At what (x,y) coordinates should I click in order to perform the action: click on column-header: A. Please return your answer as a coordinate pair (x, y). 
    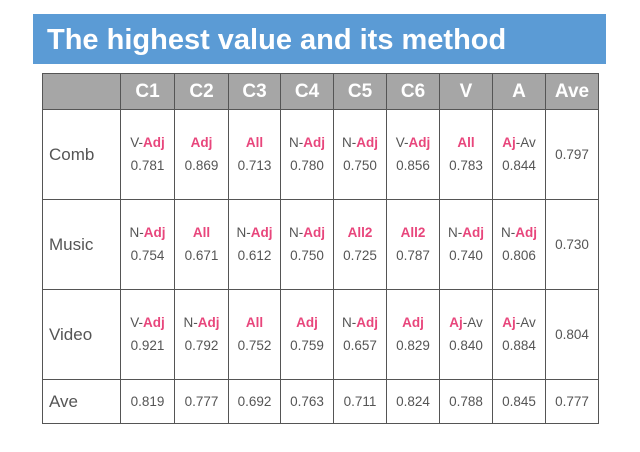
    Looking at the image, I should click on (519, 91).